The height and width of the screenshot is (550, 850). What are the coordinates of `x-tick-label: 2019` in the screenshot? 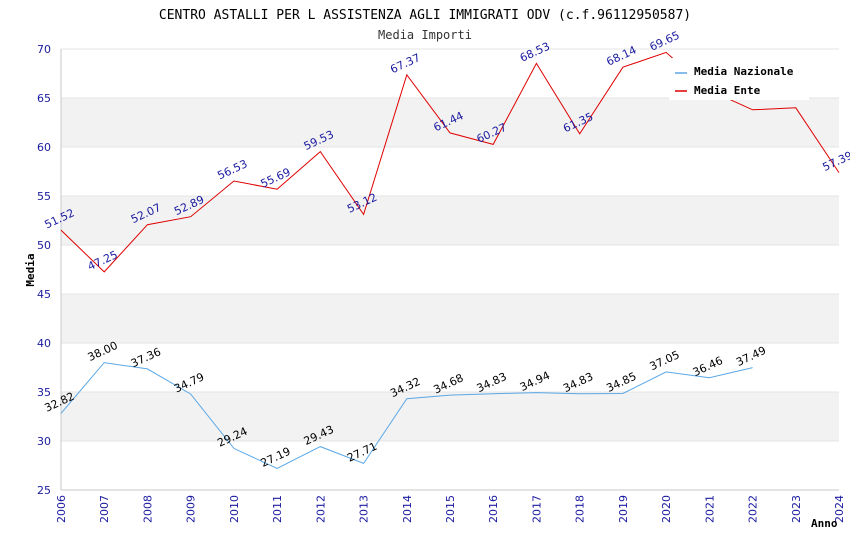 It's located at (623, 509).